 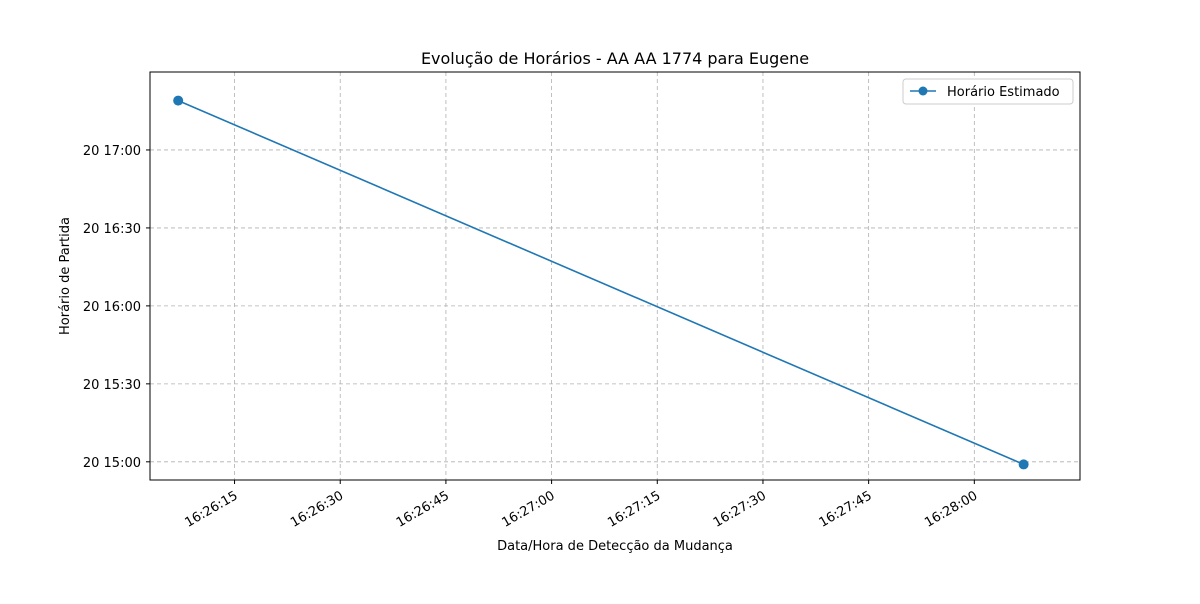 I want to click on y-tick-label: 20 15:00, so click(x=112, y=463).